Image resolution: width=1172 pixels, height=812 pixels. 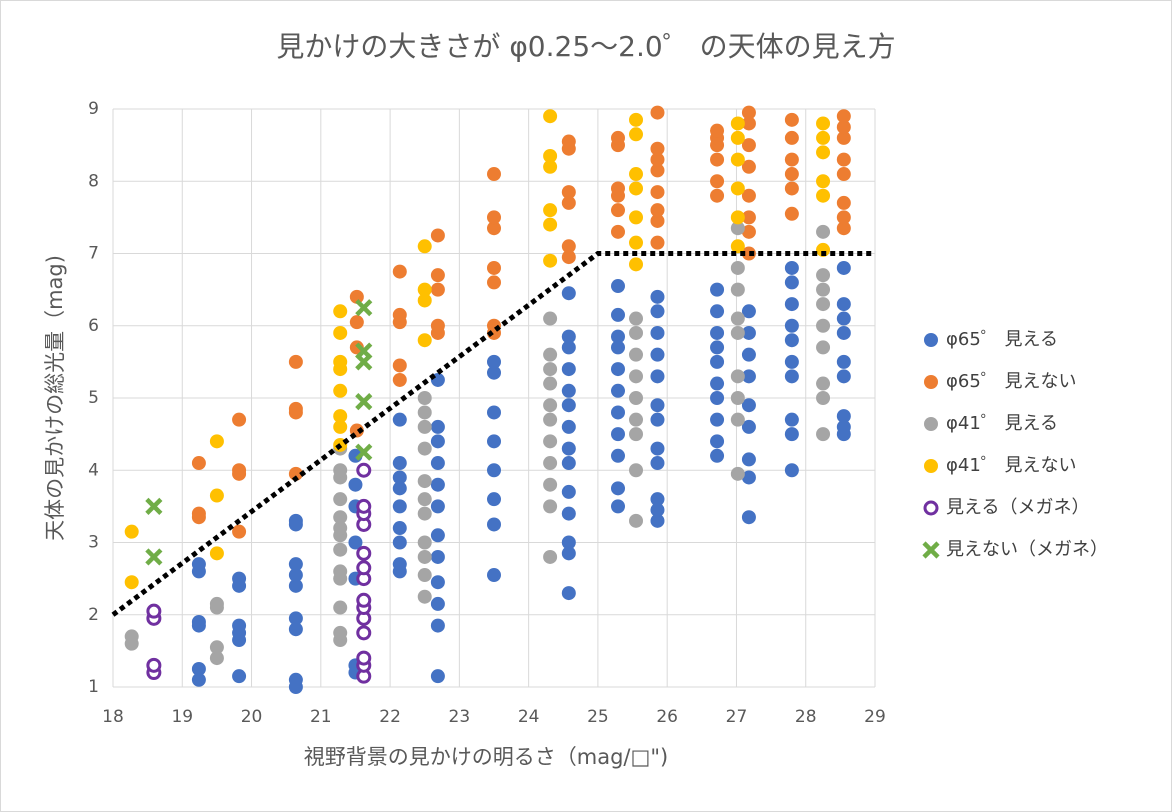 I want to click on legend-label: φ41゜ 見えない, so click(x=1011, y=465).